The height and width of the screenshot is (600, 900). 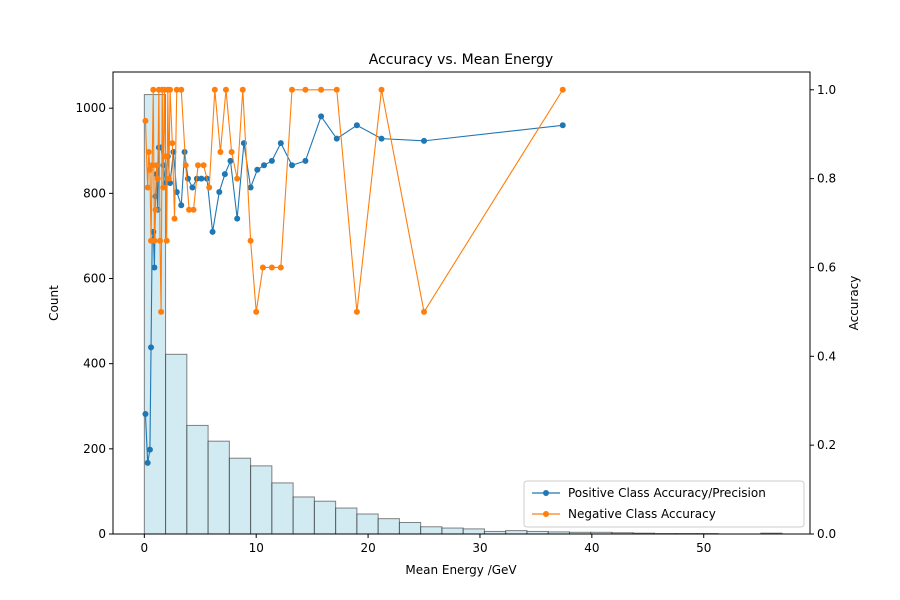 I want to click on y-axis-label-left: Count, so click(x=54, y=303).